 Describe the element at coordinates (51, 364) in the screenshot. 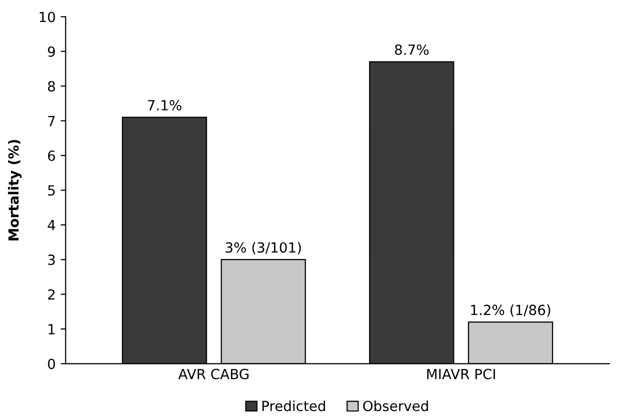

I see `y-tick-label: 0` at that location.